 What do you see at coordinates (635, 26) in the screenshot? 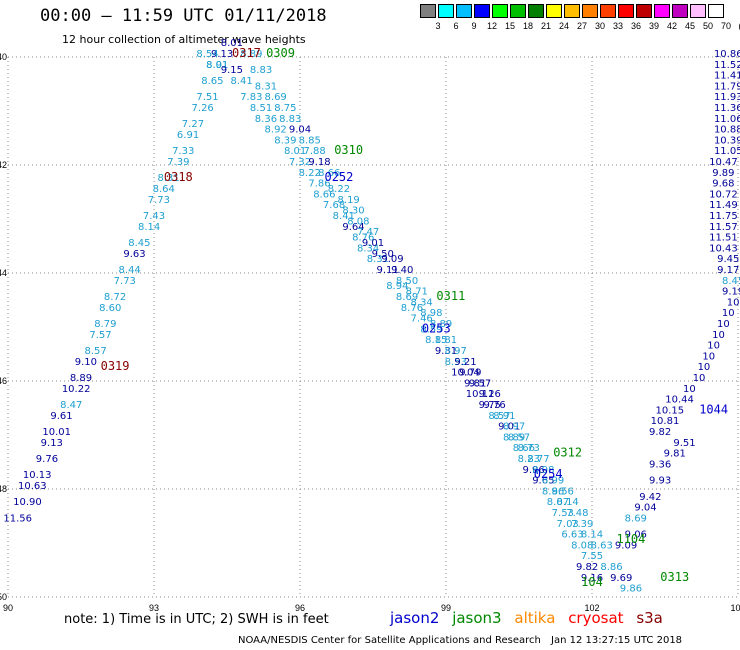
I see `colorbar-label: 36` at bounding box center [635, 26].